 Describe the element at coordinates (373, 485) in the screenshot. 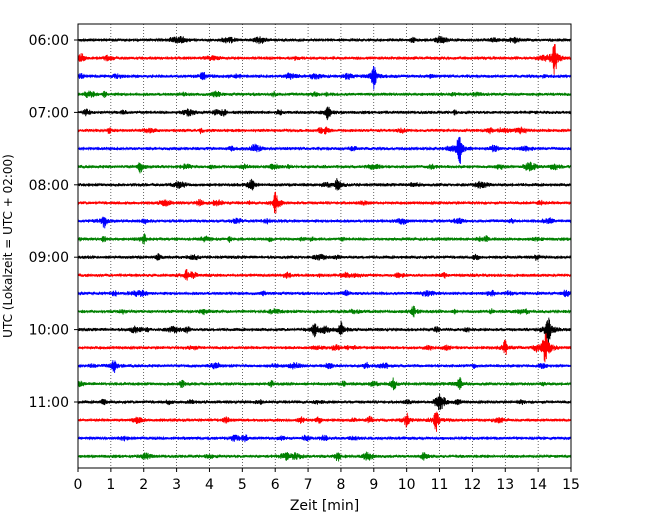

I see `x-tick-label: 9` at that location.